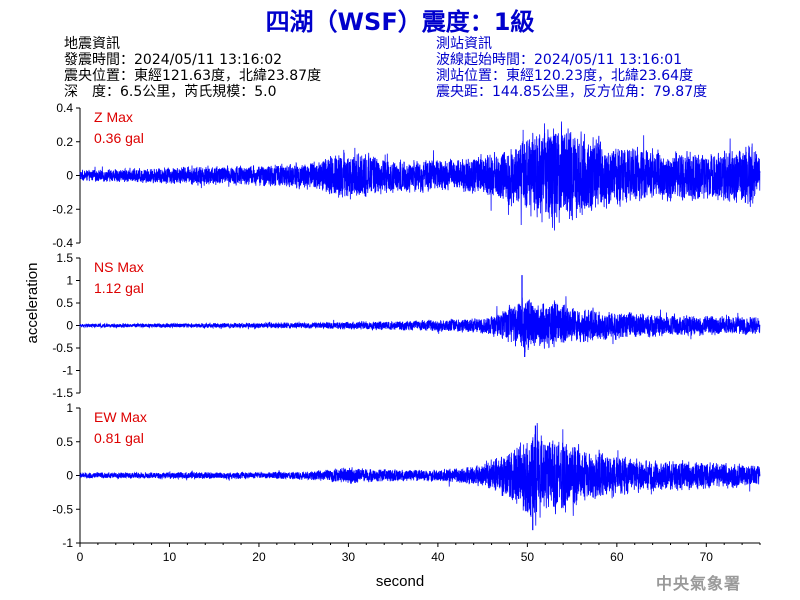  Describe the element at coordinates (617, 557) in the screenshot. I see `x-tick-label: 60` at that location.